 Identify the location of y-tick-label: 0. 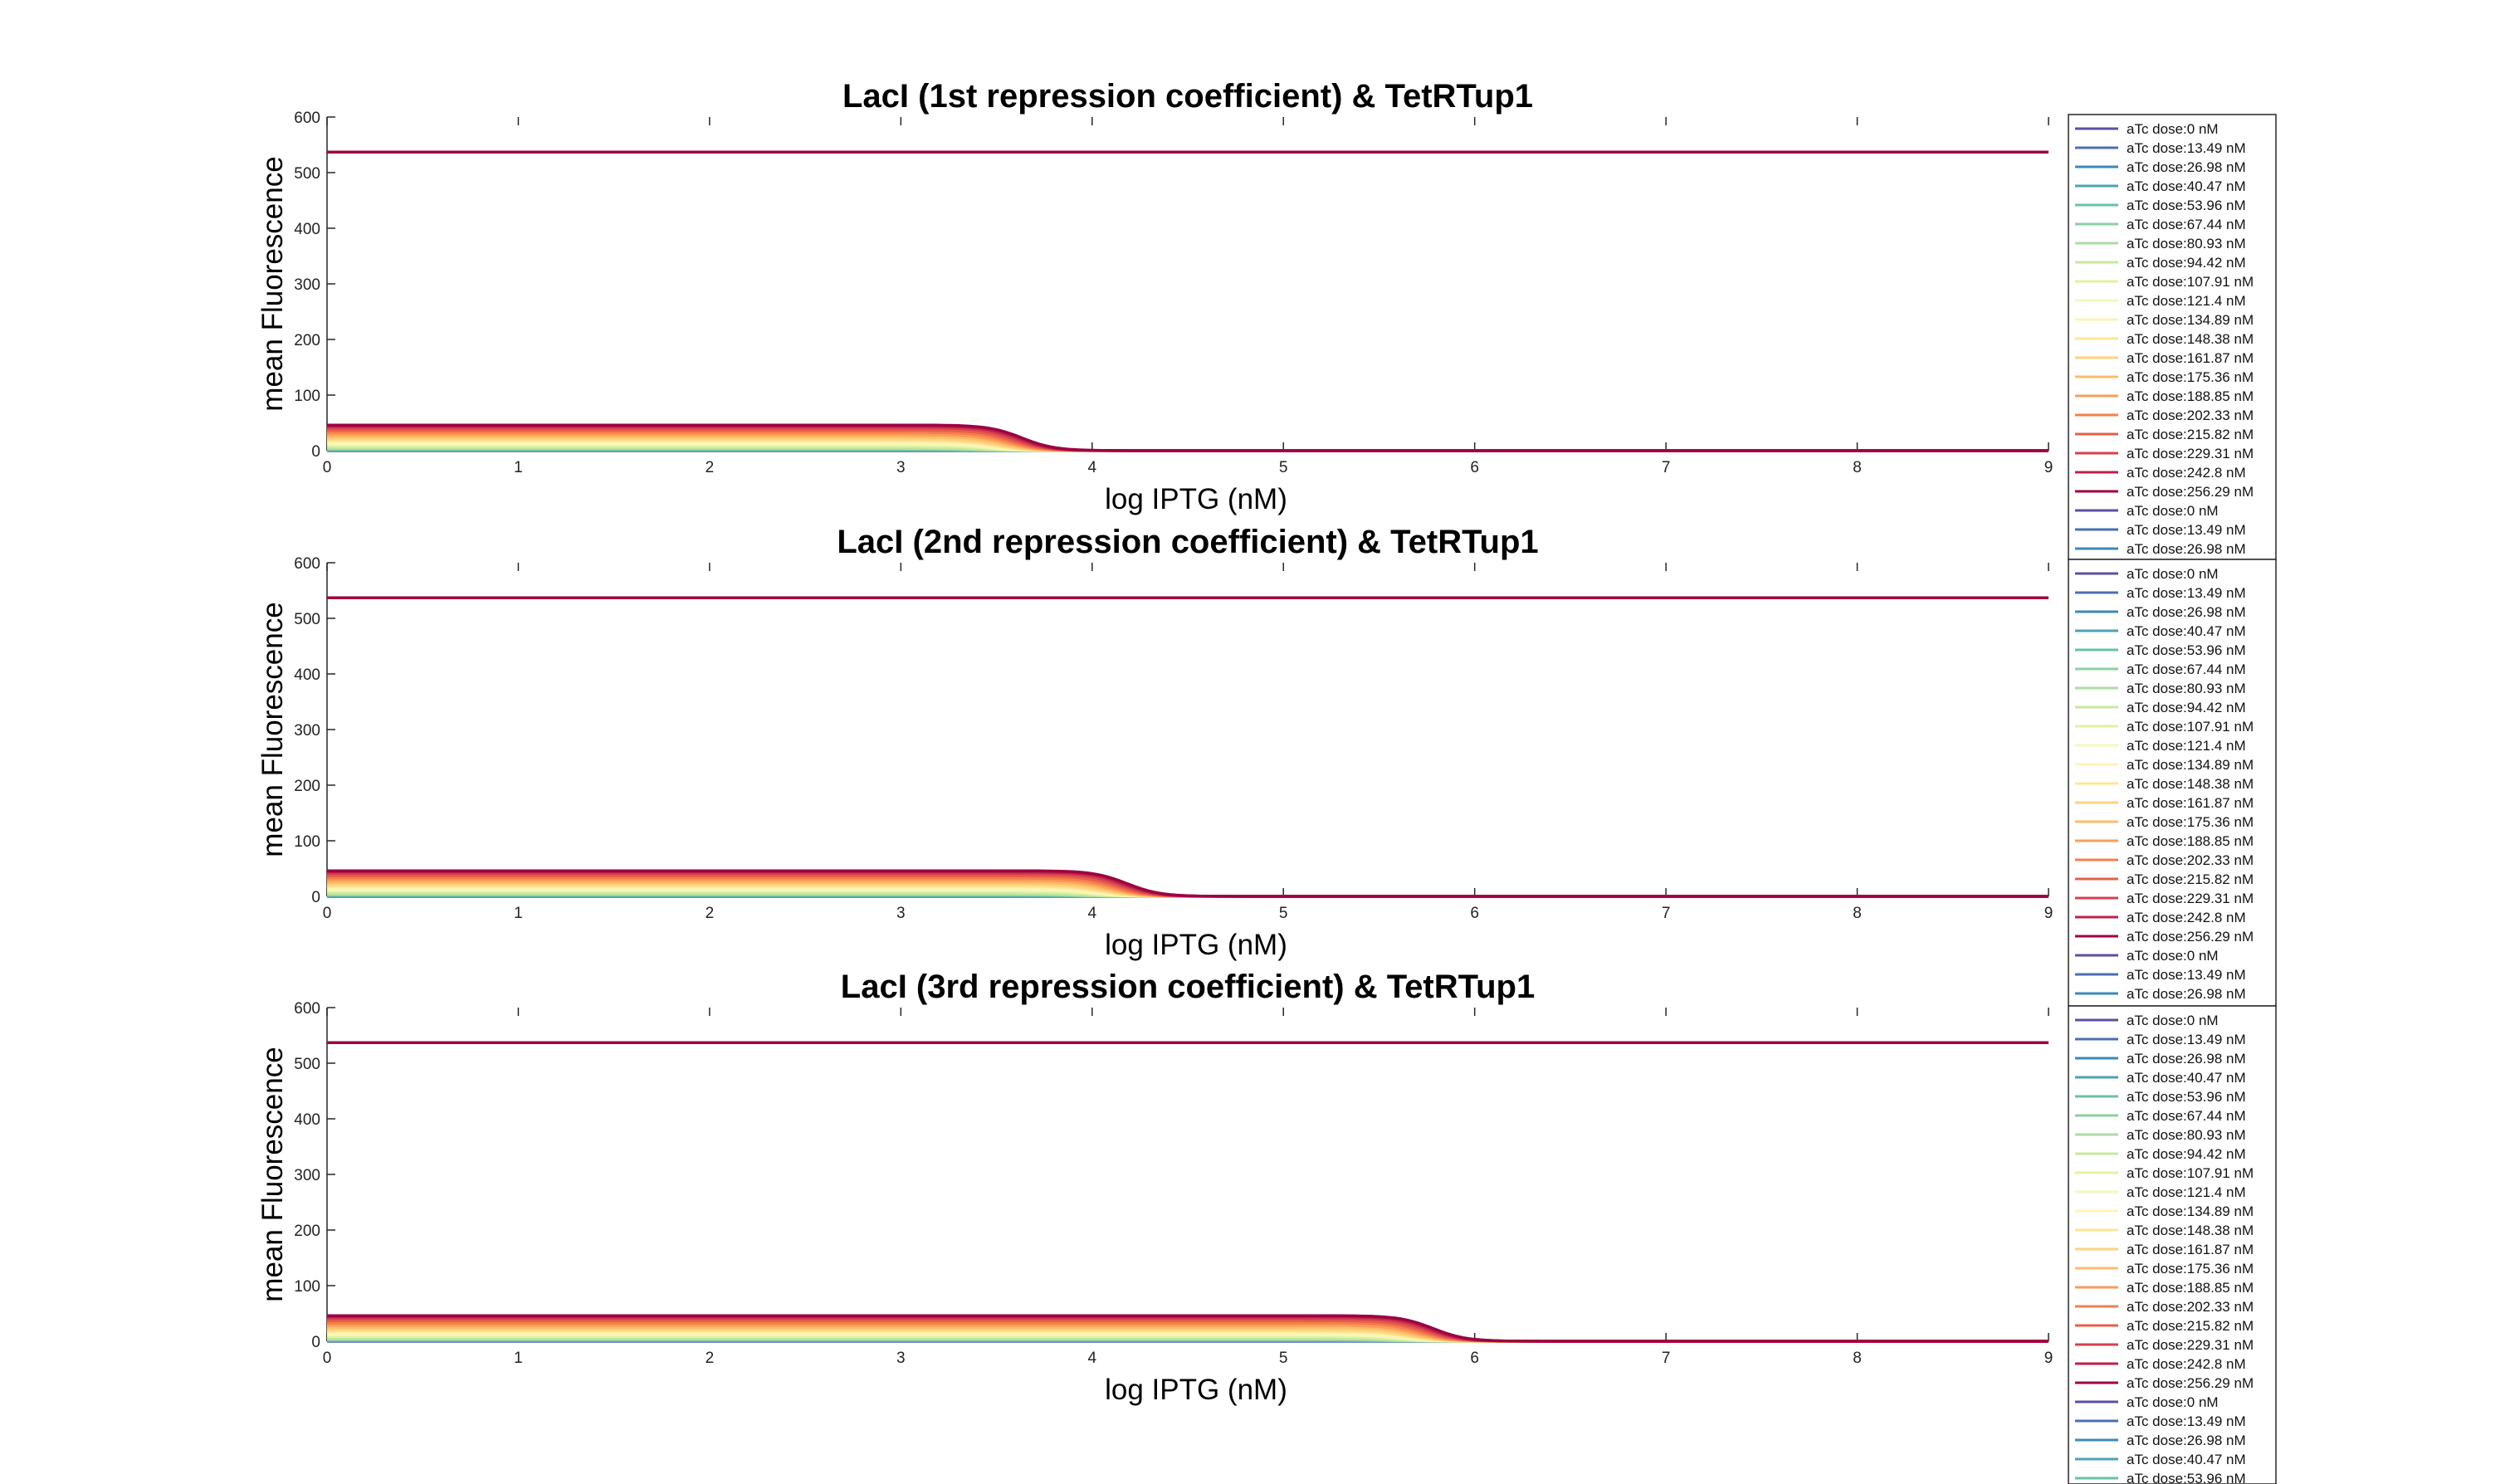
(315, 1342).